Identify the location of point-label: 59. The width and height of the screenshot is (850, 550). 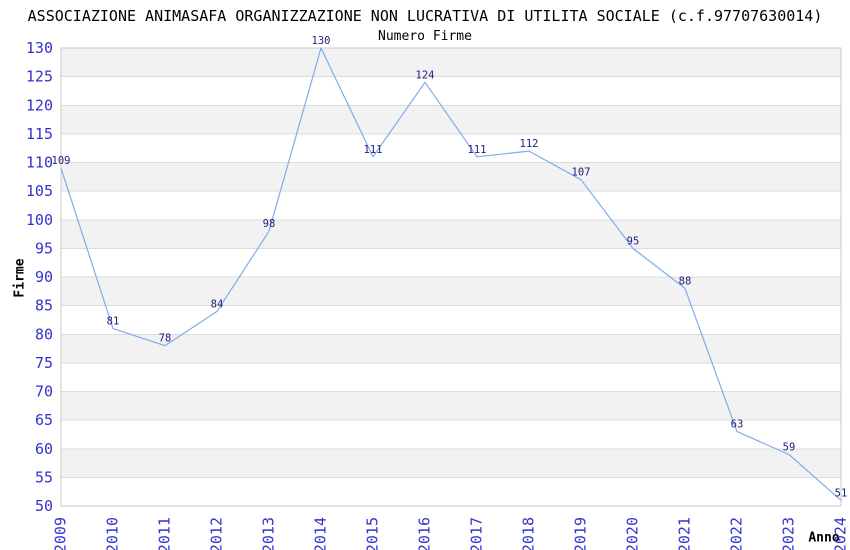
(789, 447).